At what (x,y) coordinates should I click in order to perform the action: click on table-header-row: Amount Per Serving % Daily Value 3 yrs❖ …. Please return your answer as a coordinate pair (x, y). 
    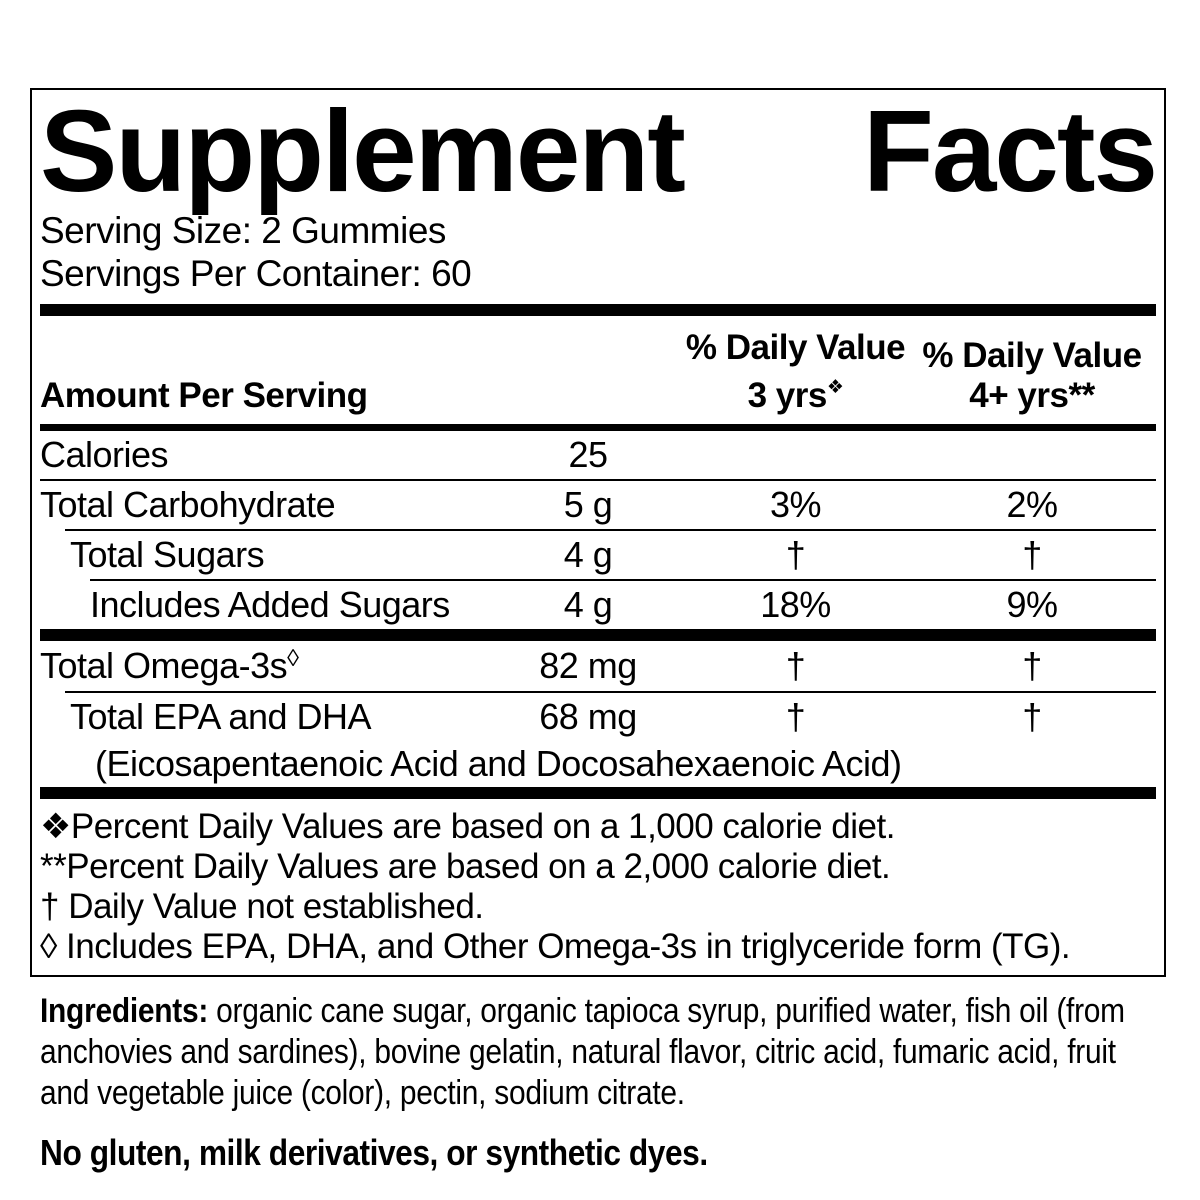
    Looking at the image, I should click on (598, 370).